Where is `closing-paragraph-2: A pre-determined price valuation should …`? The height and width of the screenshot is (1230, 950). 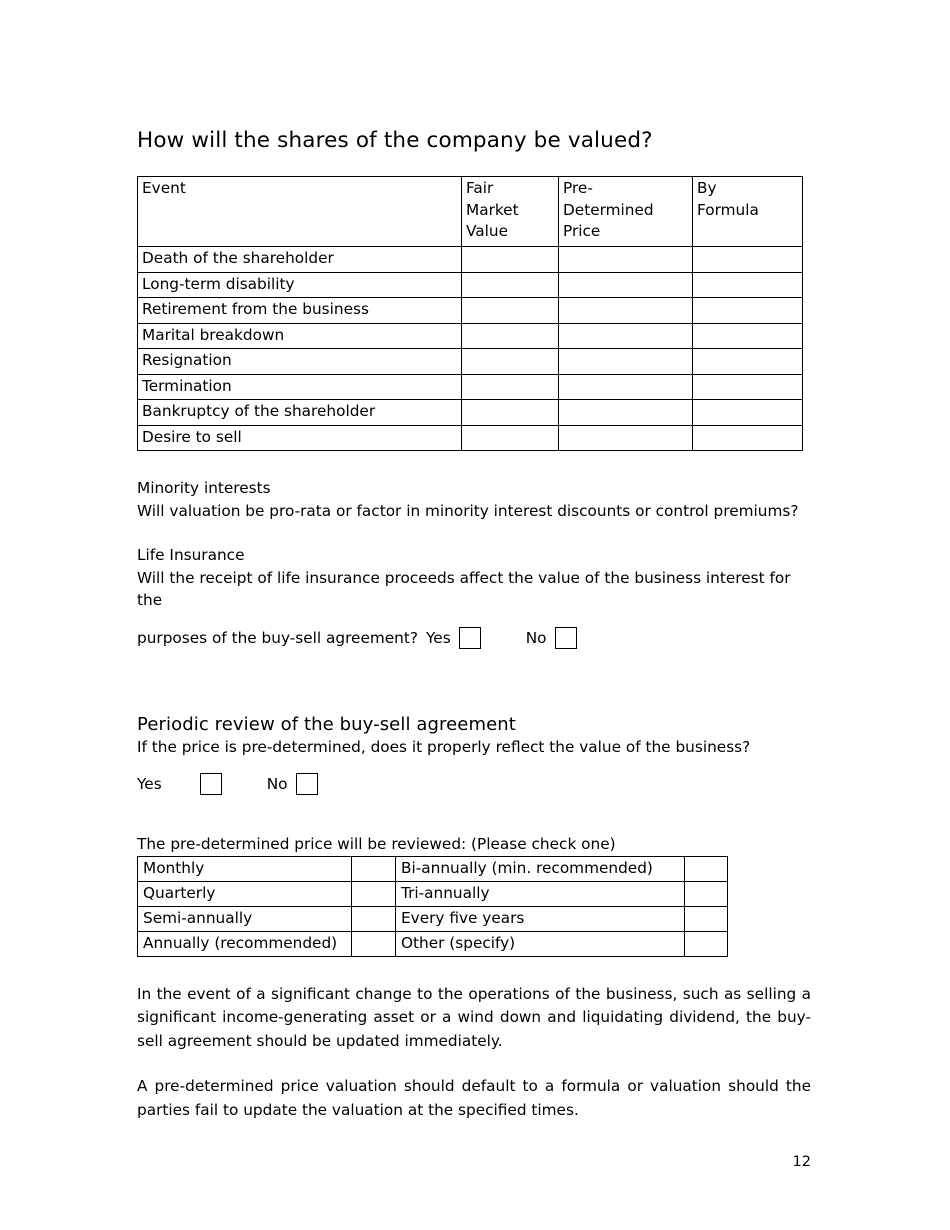 closing-paragraph-2: A pre-determined price valuation should … is located at coordinates (474, 1098).